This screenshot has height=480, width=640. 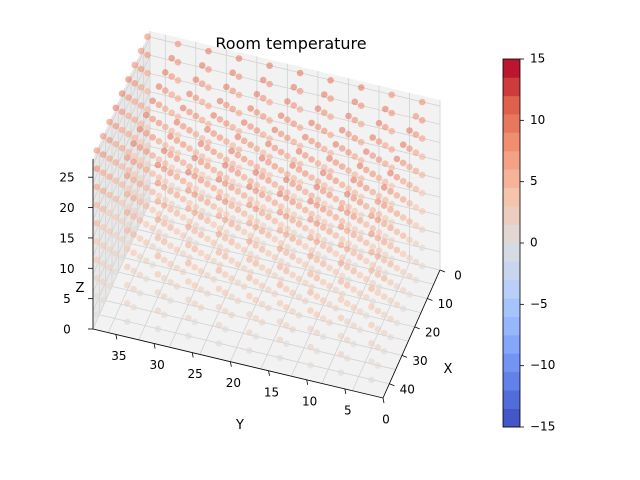 What do you see at coordinates (411, 334) in the screenshot?
I see `x-axis-line` at bounding box center [411, 334].